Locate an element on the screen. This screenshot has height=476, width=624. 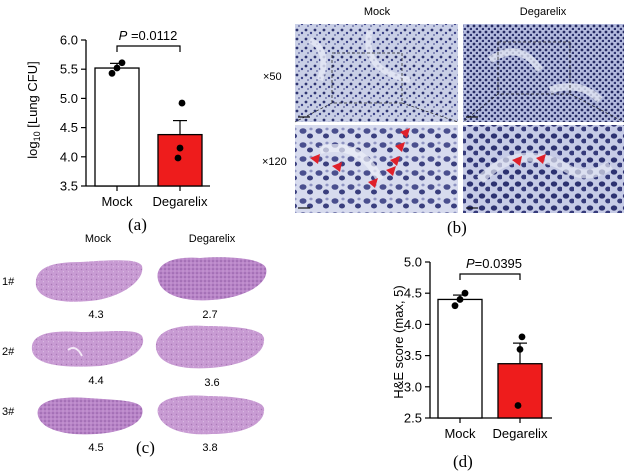
col-label-mock-b: Mock is located at coordinates (377, 12).